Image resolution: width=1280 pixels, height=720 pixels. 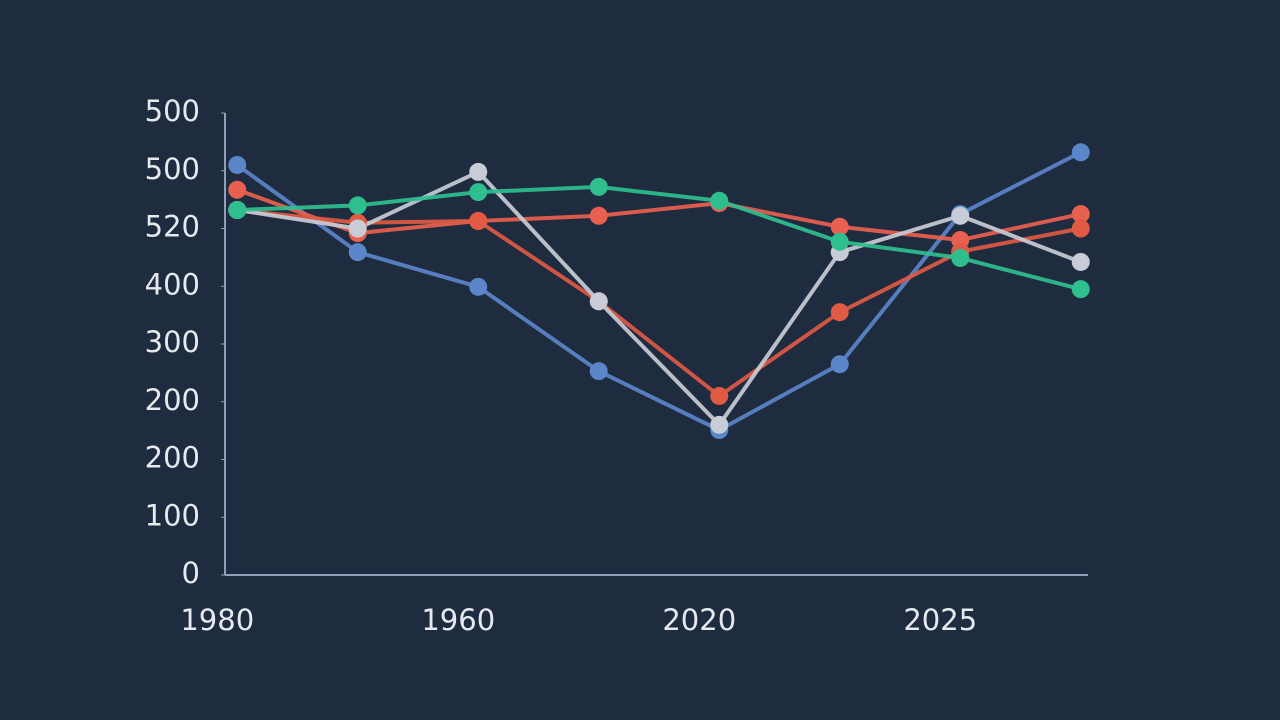 What do you see at coordinates (172, 342) in the screenshot?
I see `y-tick-label: 300` at bounding box center [172, 342].